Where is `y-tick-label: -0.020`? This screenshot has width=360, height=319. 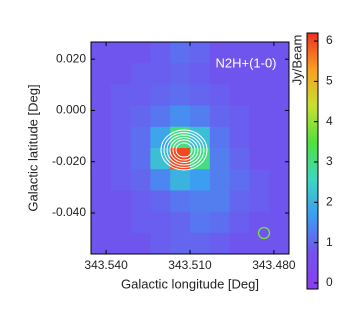 y-tick-label: -0.020 is located at coordinates (69, 161).